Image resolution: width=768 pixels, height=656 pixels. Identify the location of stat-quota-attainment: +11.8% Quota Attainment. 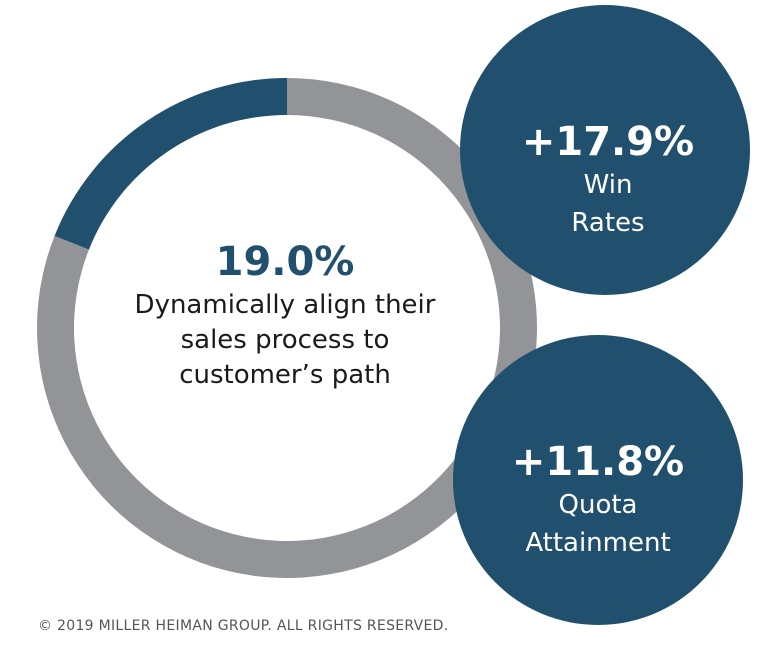
(598, 500).